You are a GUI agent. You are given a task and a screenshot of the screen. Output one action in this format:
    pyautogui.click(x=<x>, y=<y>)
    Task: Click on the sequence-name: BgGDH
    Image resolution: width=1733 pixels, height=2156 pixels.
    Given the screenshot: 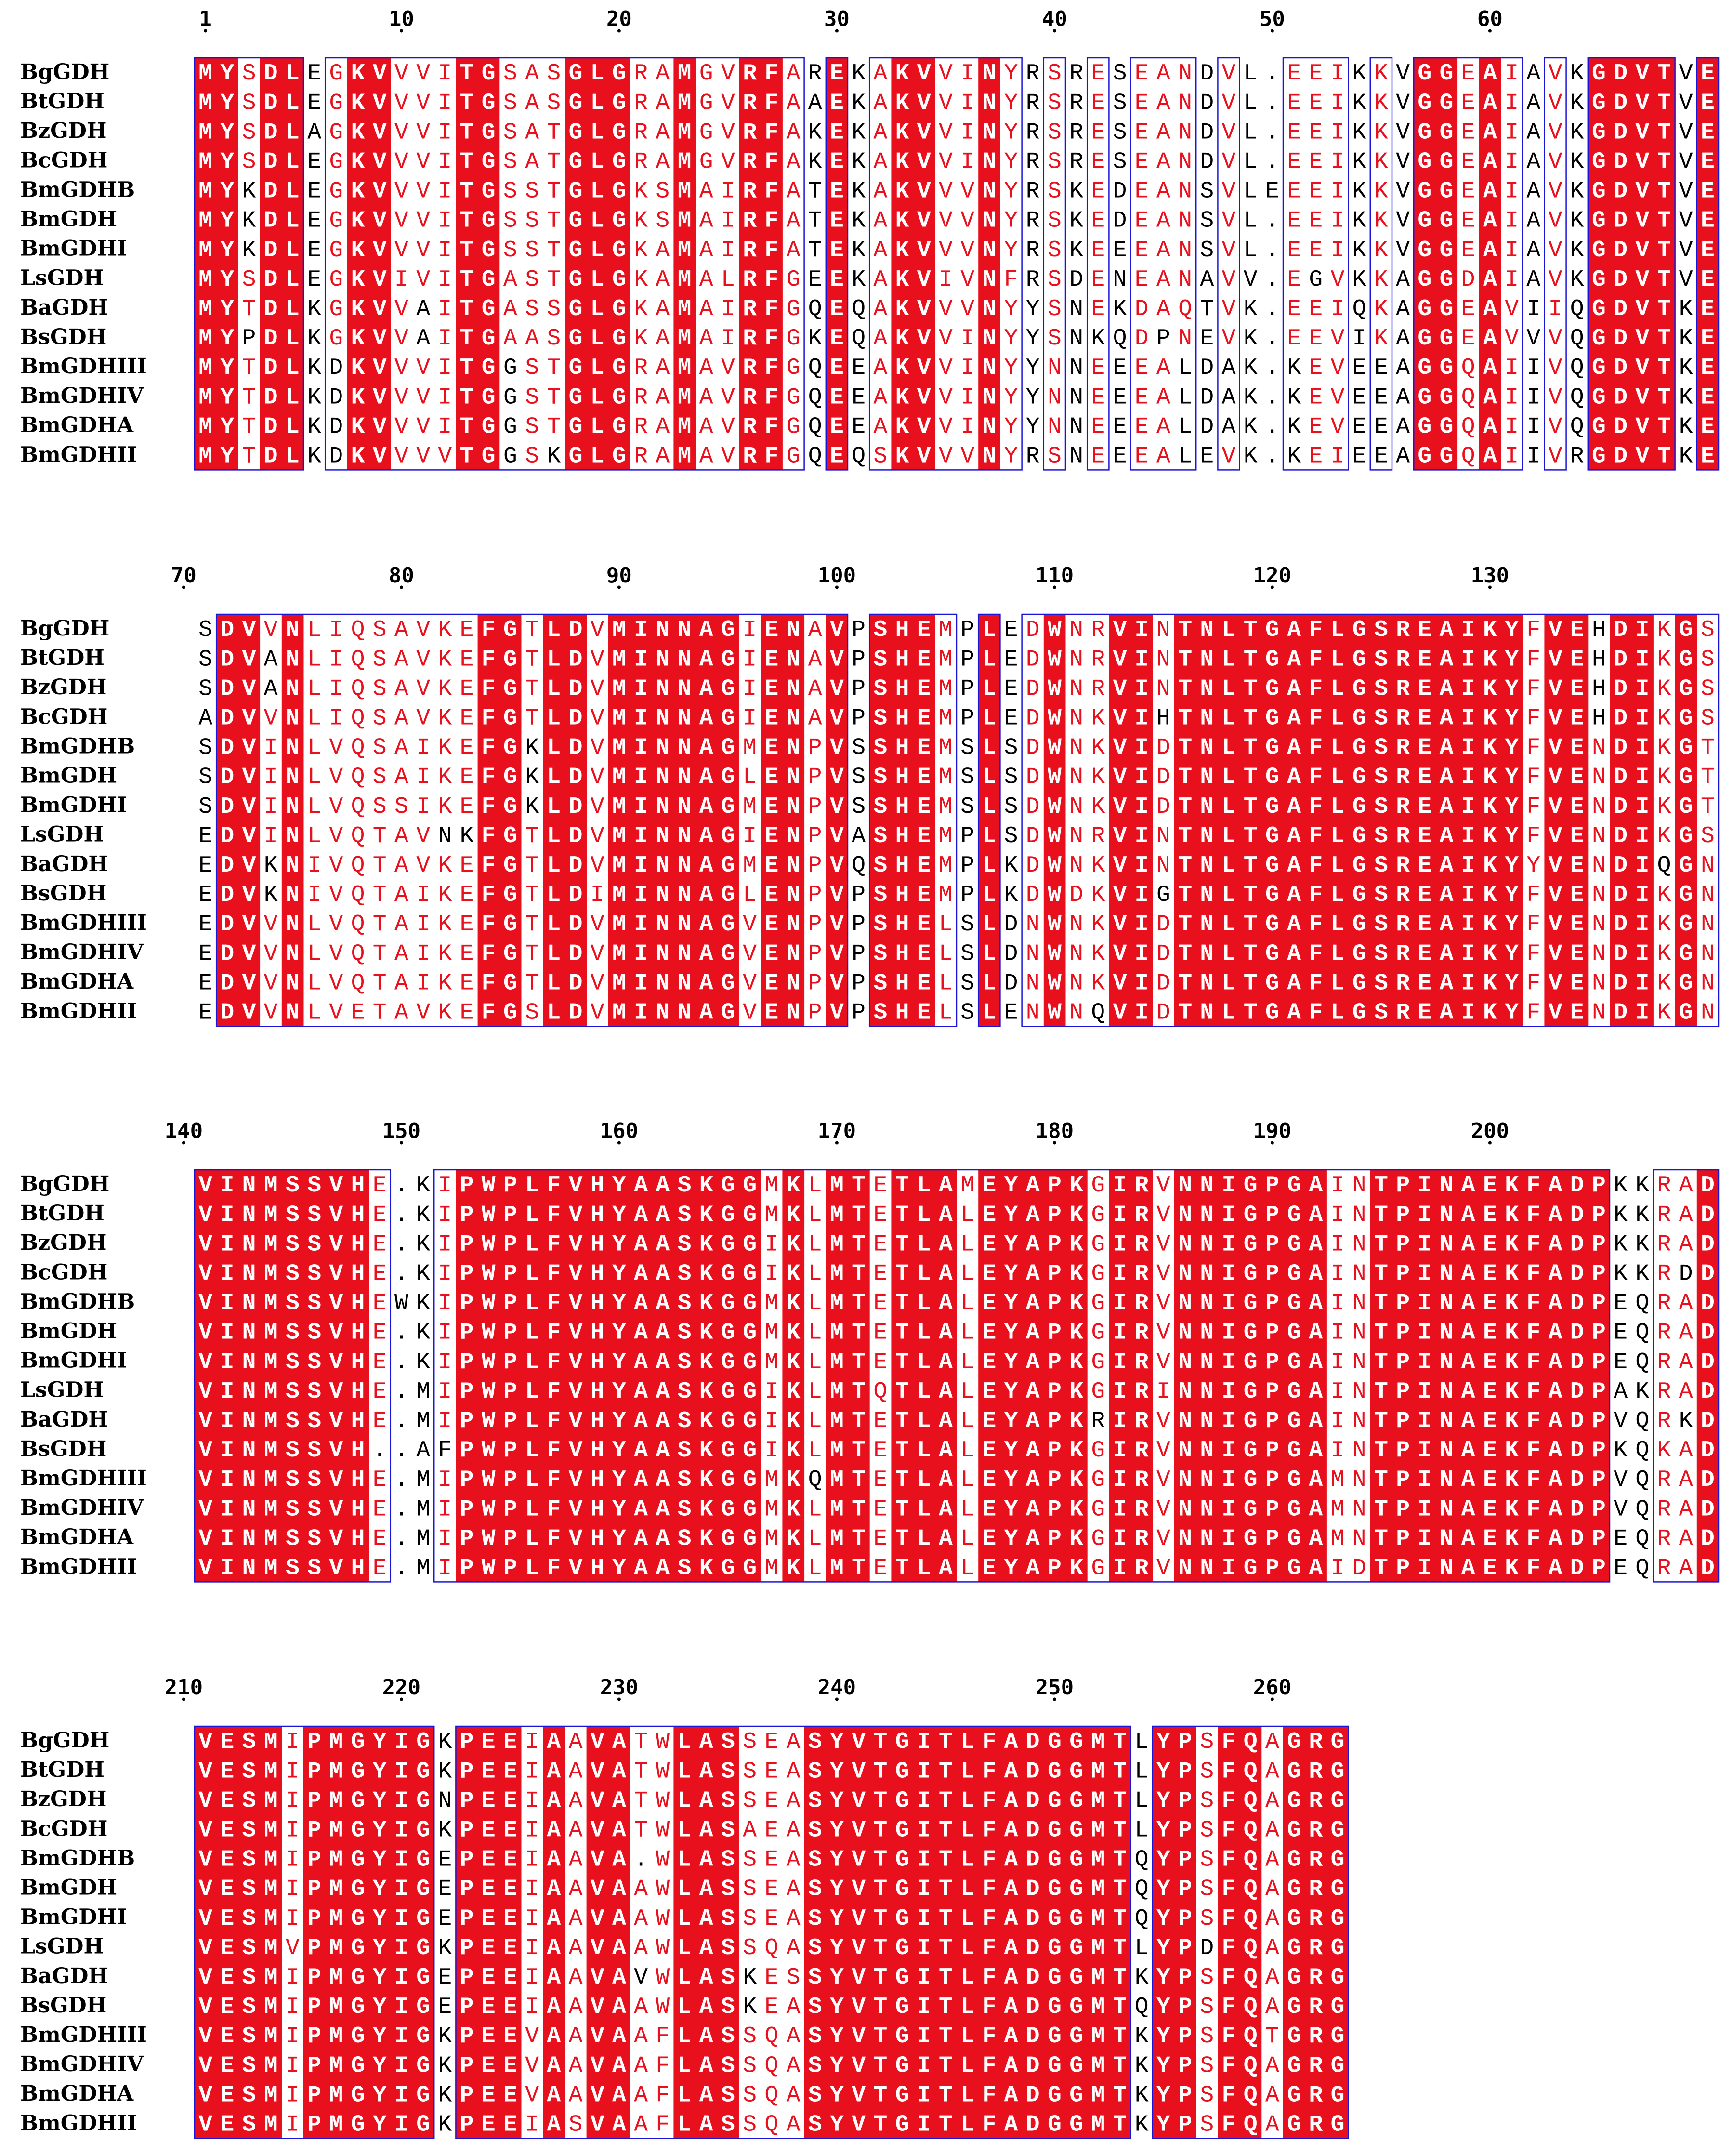 What is the action you would take?
    pyautogui.click(x=65, y=628)
    